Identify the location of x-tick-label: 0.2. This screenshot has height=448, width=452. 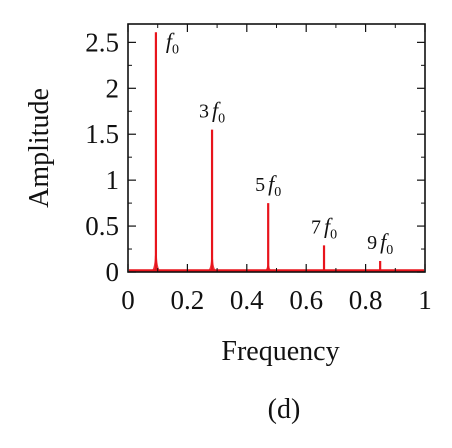
(188, 300).